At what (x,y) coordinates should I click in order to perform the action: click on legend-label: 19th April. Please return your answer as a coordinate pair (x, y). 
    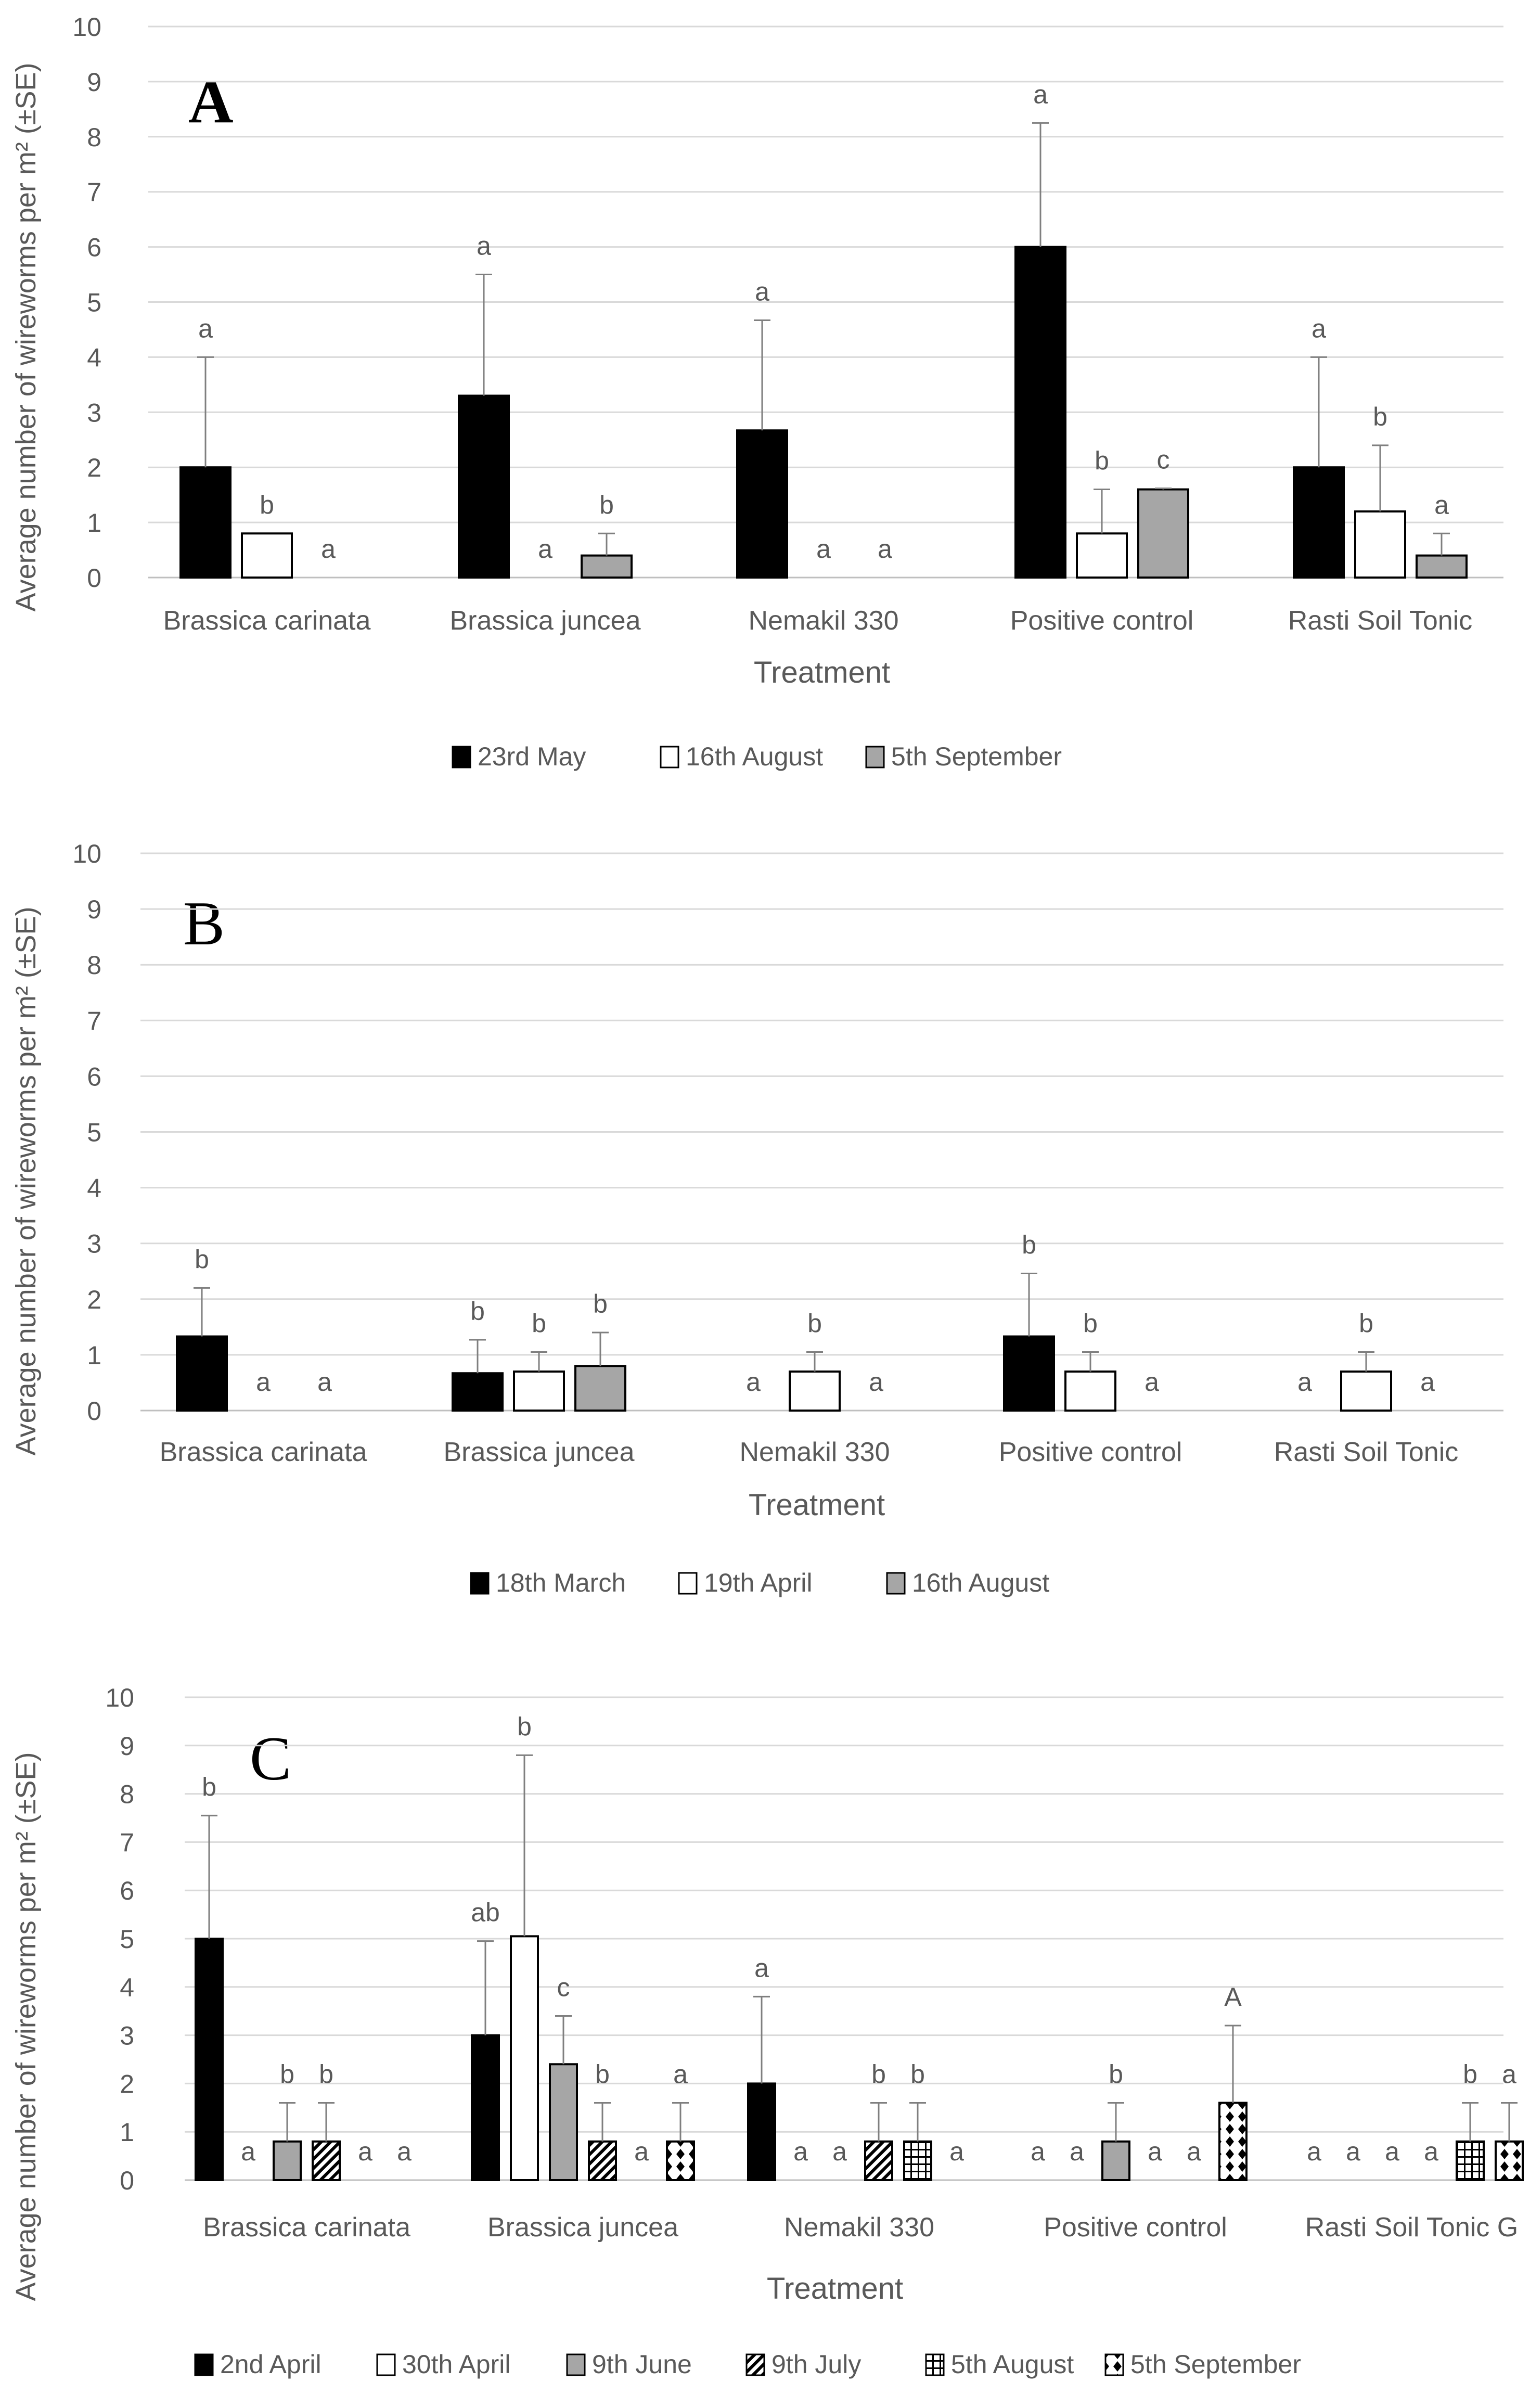
    Looking at the image, I should click on (758, 1582).